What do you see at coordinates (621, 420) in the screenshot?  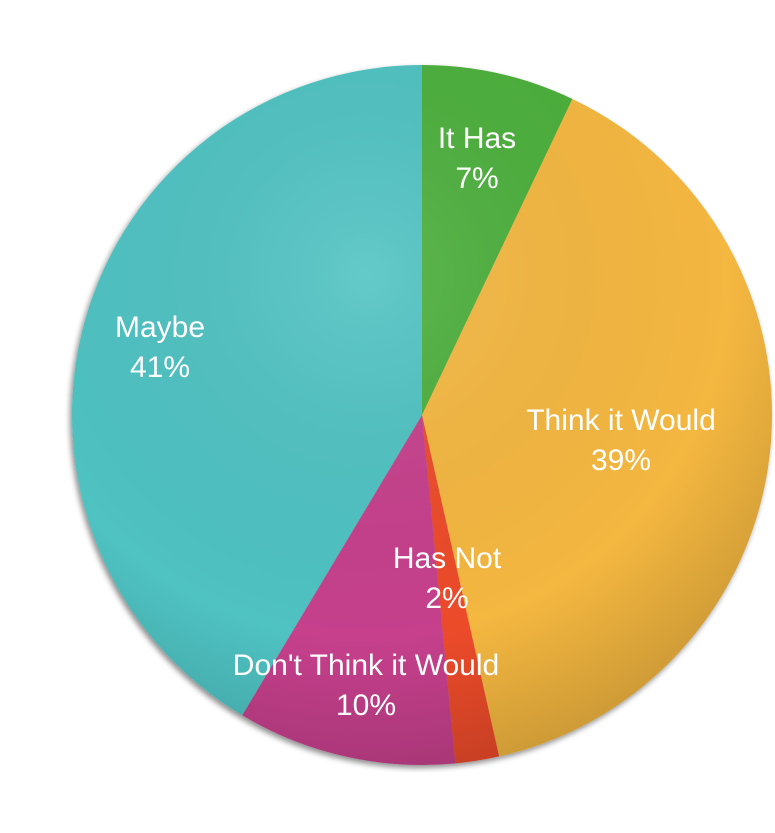 I see `slice-label: Think it Would` at bounding box center [621, 420].